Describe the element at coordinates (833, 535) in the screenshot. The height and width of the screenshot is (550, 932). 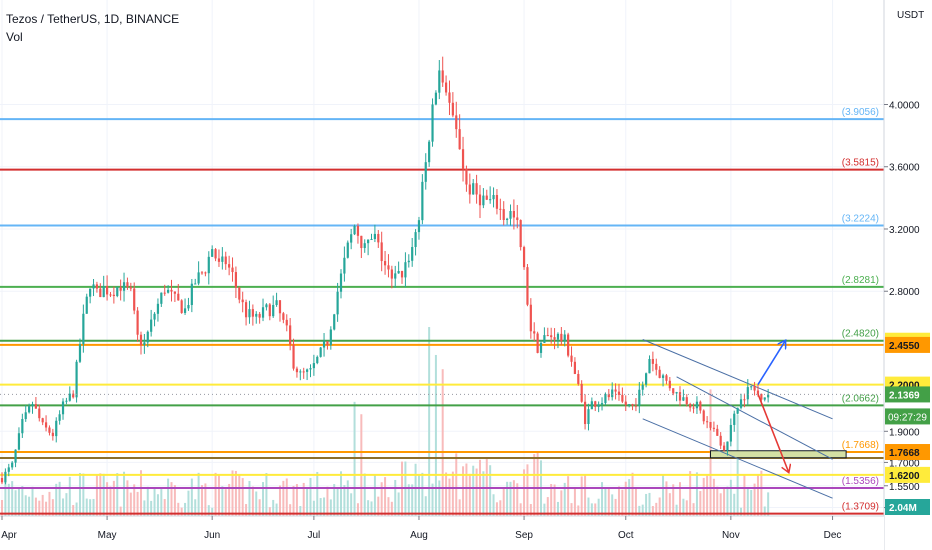
I see `x-tick-label: Dec` at that location.